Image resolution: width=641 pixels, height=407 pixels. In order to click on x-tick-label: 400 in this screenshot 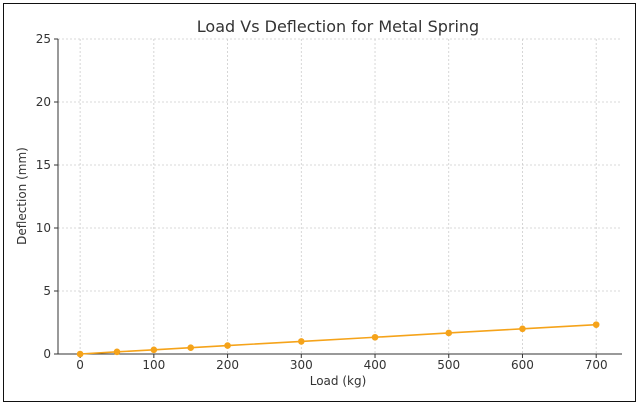, I will do `click(375, 365)`.